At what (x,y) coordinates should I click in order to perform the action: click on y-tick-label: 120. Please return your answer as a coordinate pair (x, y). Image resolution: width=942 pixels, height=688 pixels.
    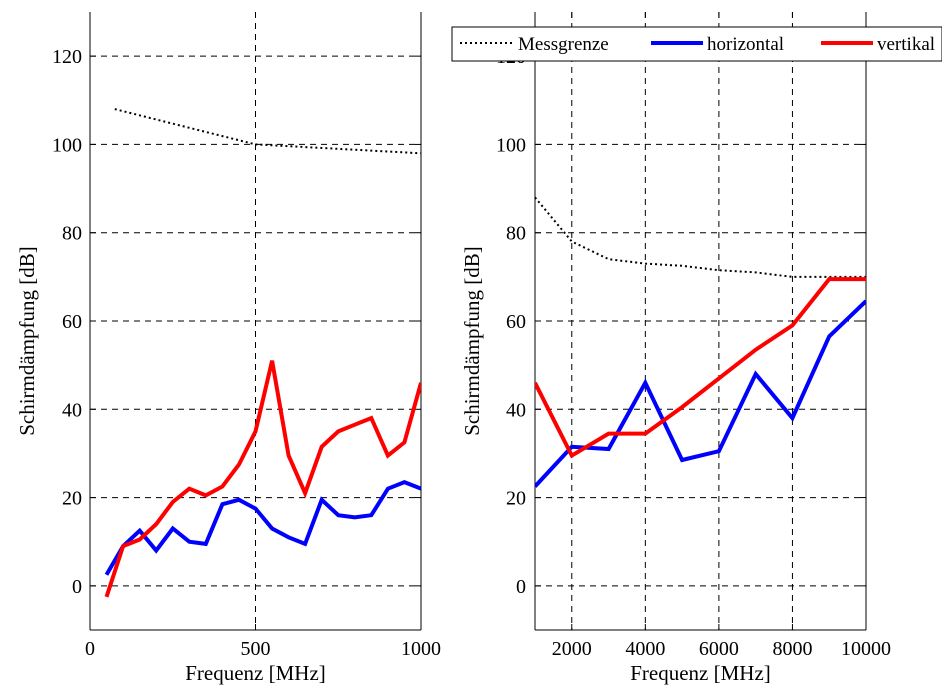
    Looking at the image, I should click on (67, 57).